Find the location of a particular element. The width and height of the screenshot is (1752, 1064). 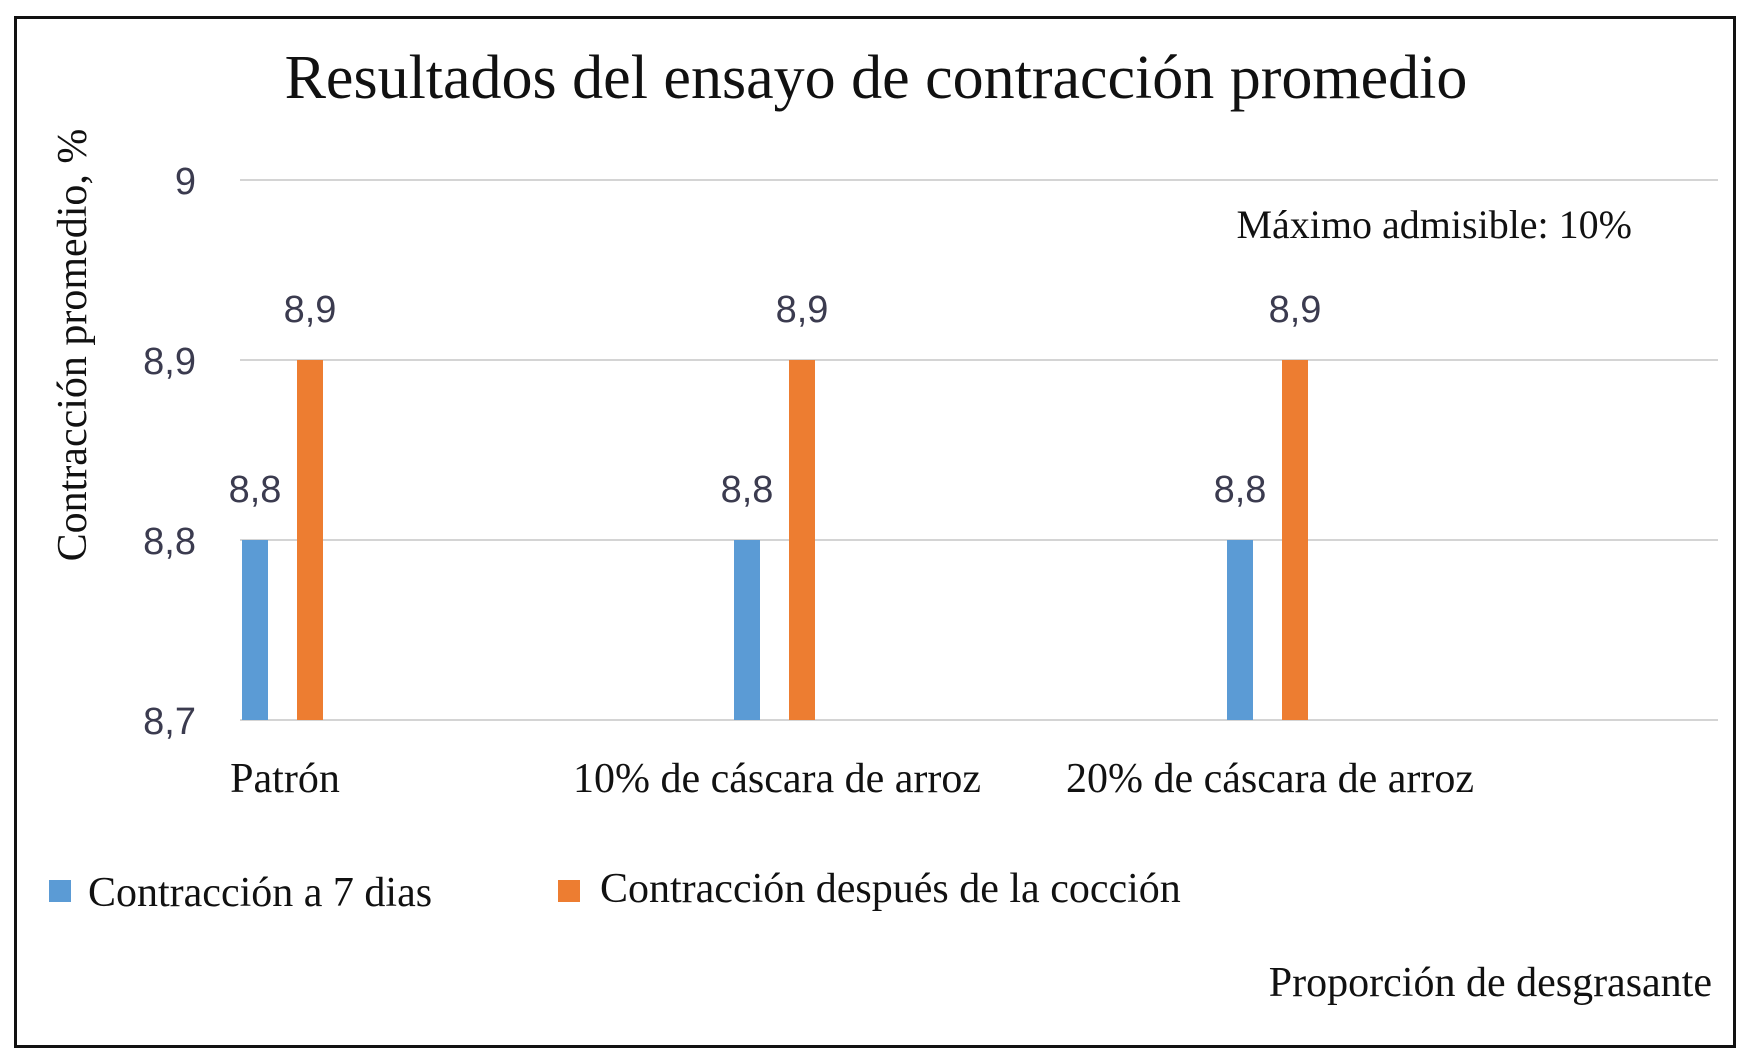

x-tick-label: 20% de cáscara de arroz is located at coordinates (1270, 779).